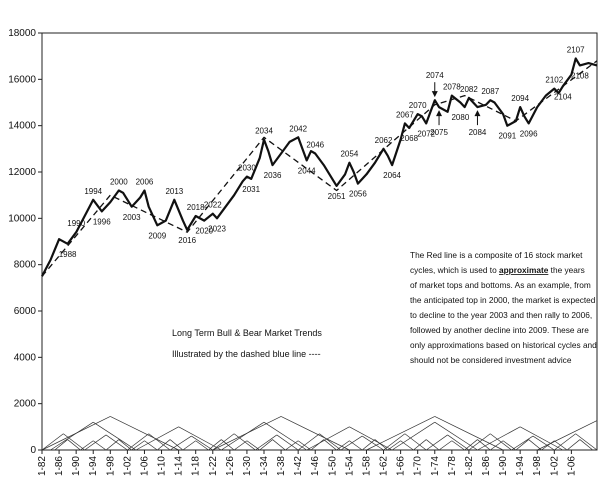  I want to click on x-tick-label: 1-70, so click(418, 466).